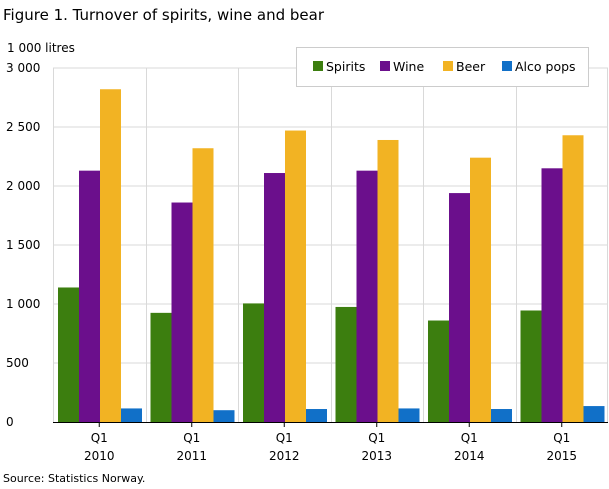 The width and height of the screenshot is (609, 489). What do you see at coordinates (531, 366) in the screenshot?
I see `bar-spirits-2015` at bounding box center [531, 366].